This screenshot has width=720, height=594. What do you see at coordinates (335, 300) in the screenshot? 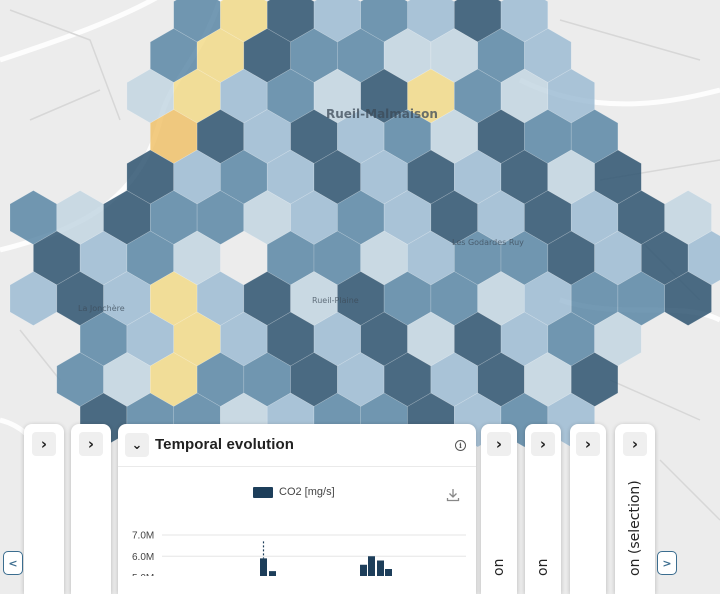
I see `map-label-district: Rueil-Plaine` at bounding box center [335, 300].